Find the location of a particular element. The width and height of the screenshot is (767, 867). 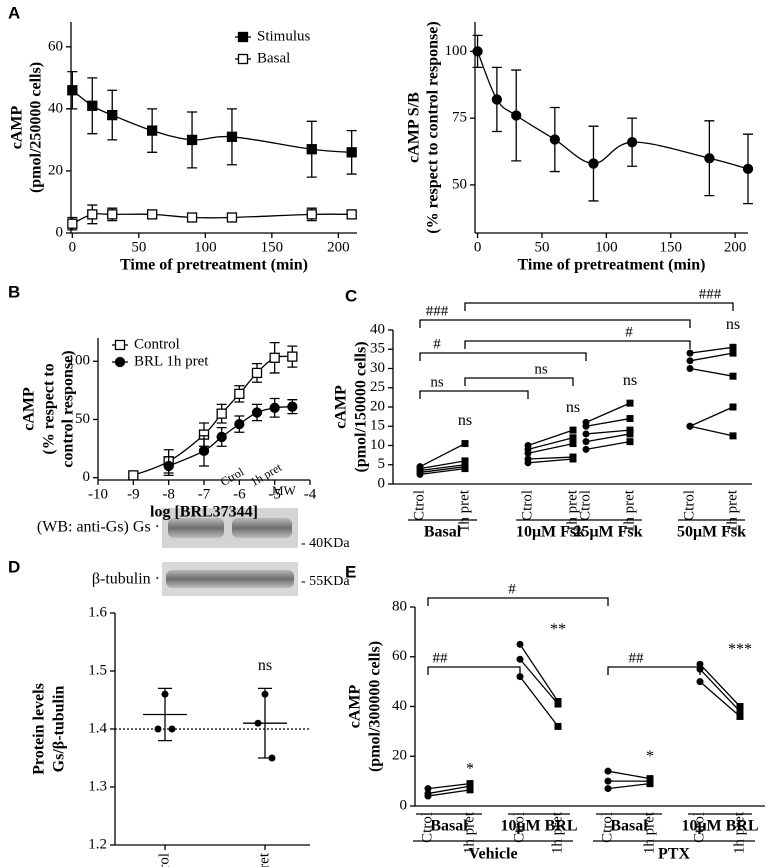

y-tick-label: 1.4 is located at coordinates (97, 728).